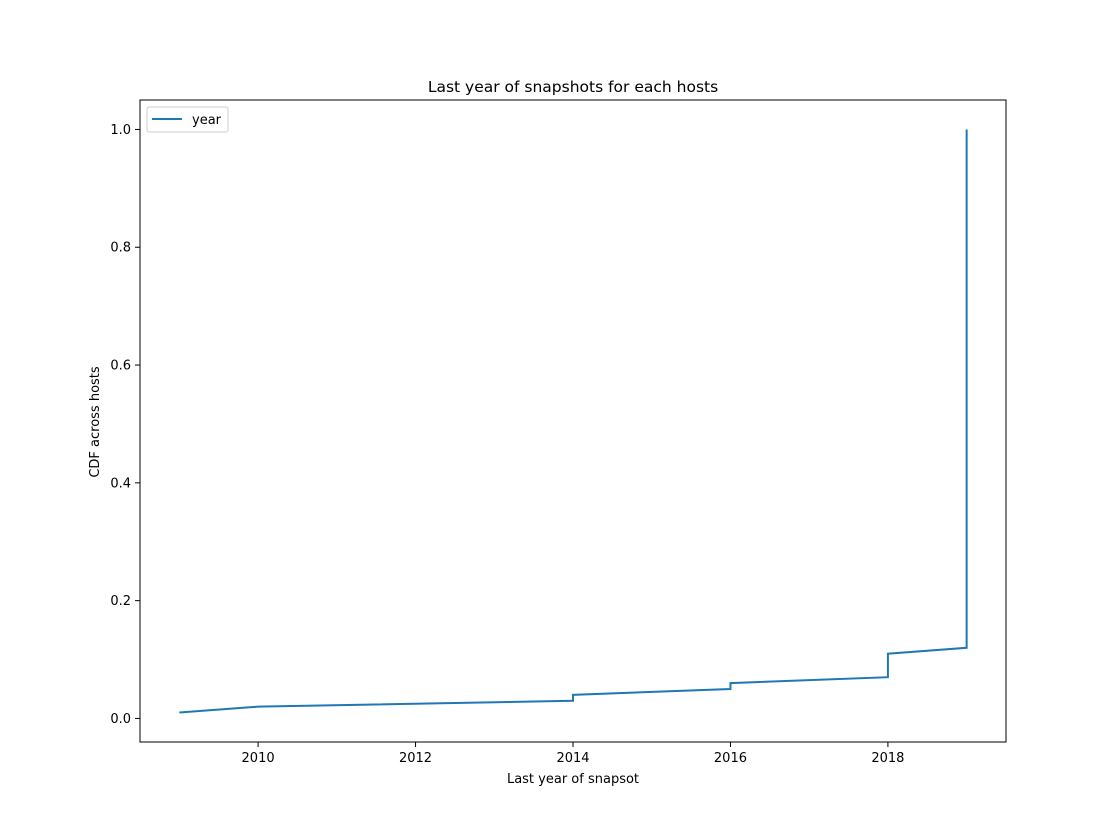 The width and height of the screenshot is (1118, 834). I want to click on legend: year, so click(187, 119).